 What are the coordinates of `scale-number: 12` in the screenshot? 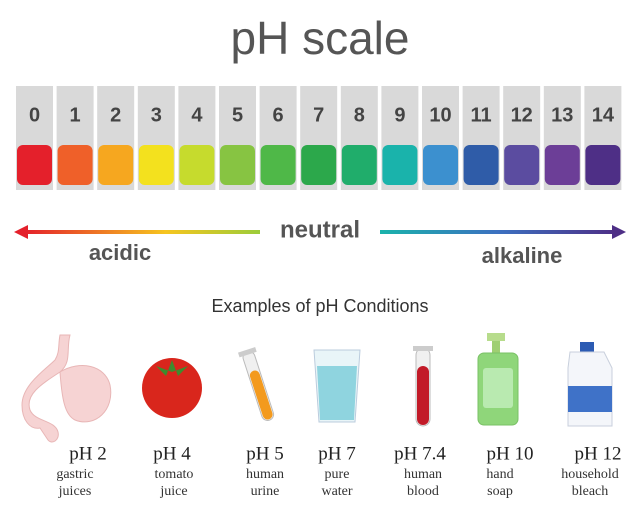 It's located at (522, 115).